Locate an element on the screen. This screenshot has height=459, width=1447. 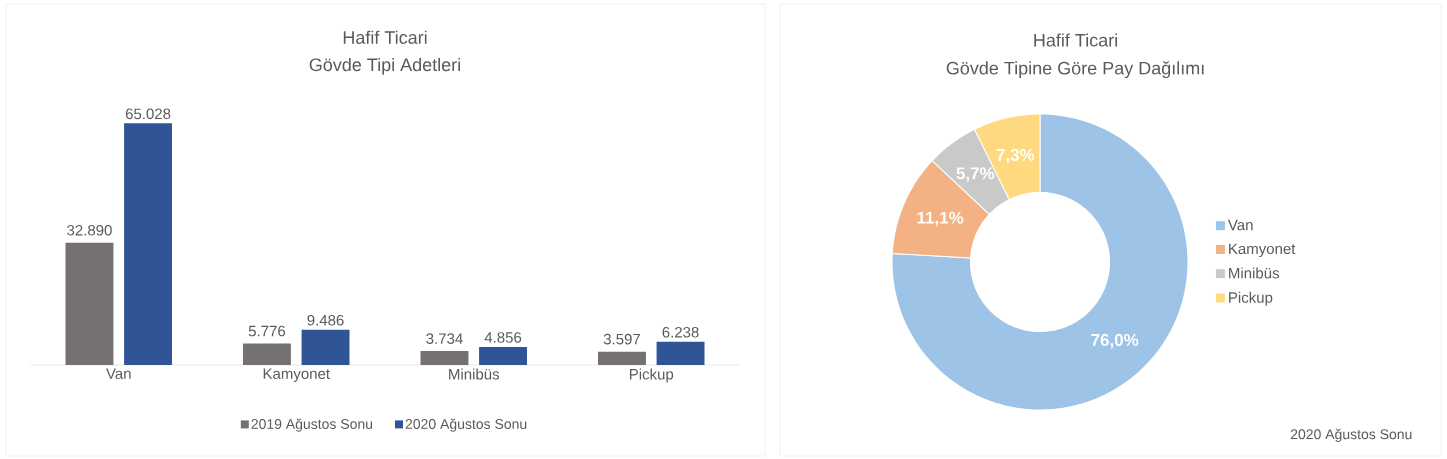
legend-label: 2019 Ağustos Sonu is located at coordinates (312, 425).